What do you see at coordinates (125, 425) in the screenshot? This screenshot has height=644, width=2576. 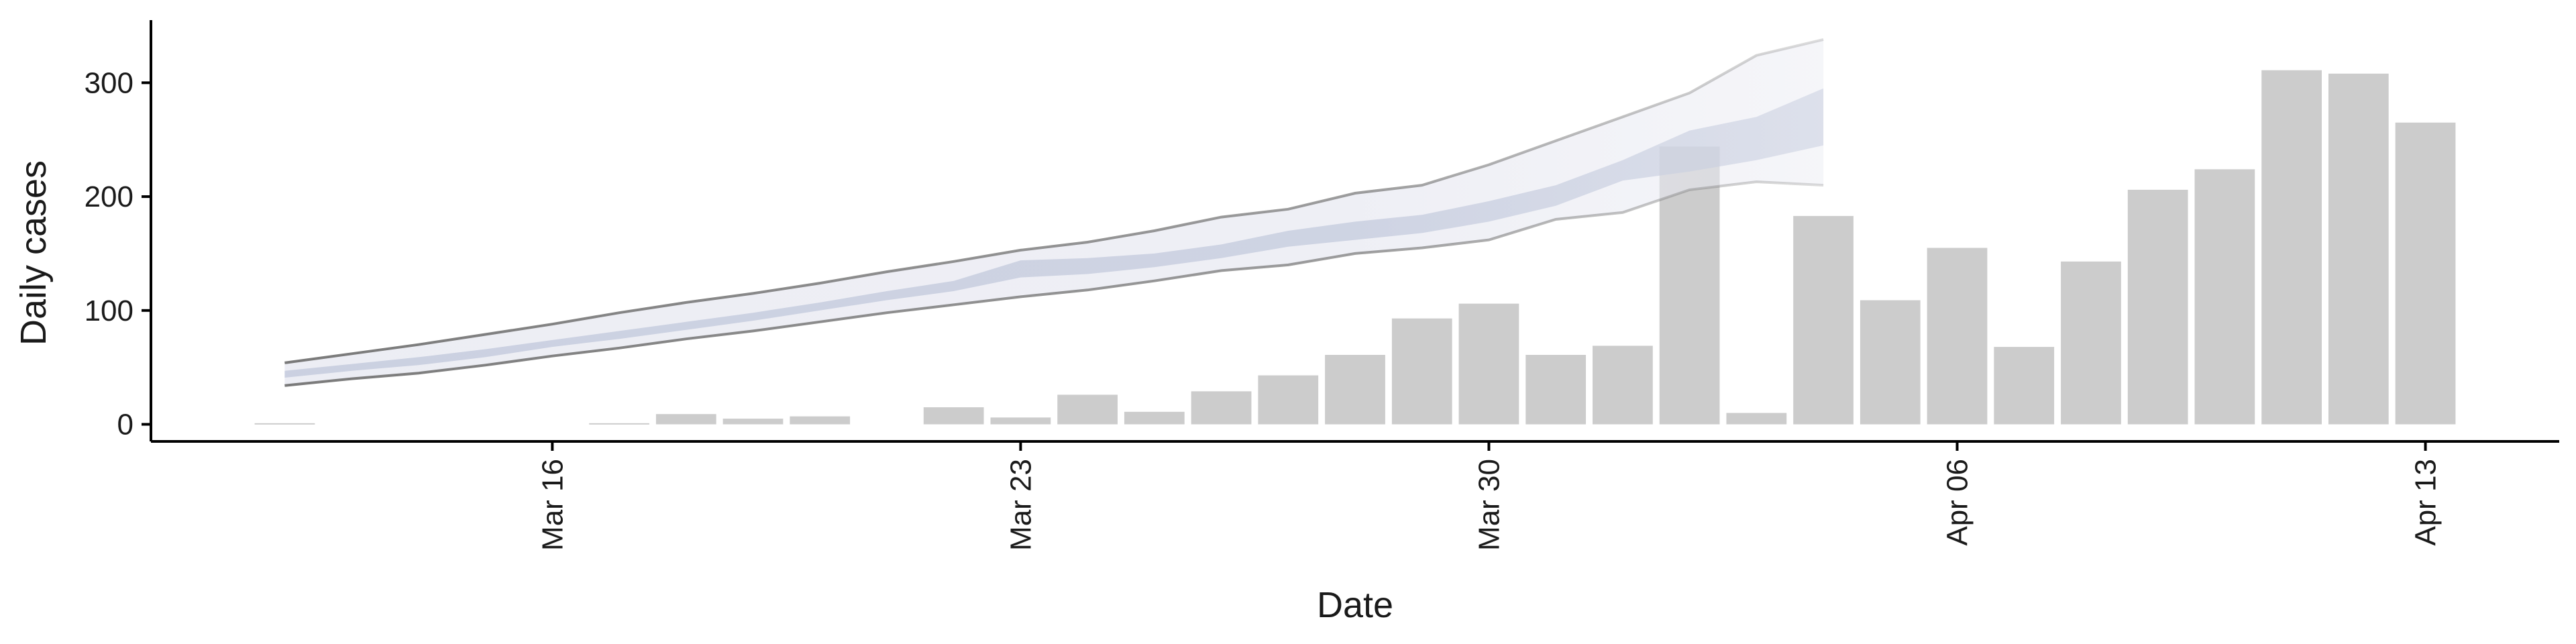 I see `y-tick-label-0: 0` at bounding box center [125, 425].